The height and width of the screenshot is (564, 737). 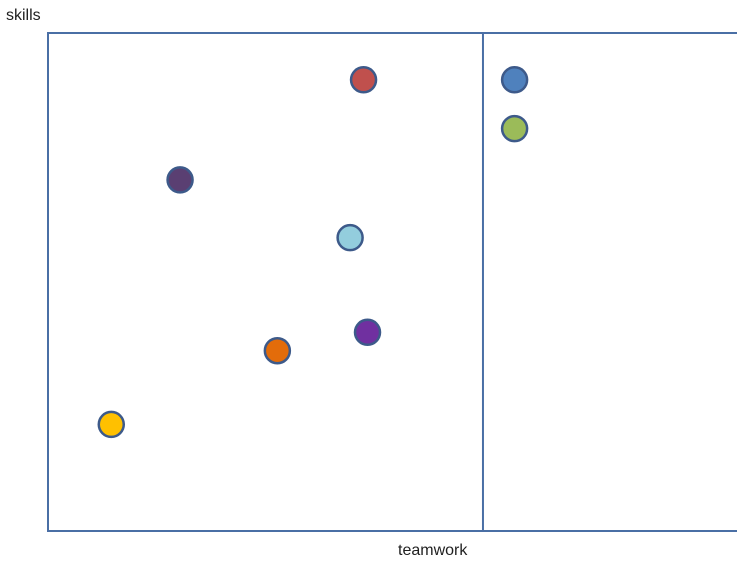 What do you see at coordinates (514, 80) in the screenshot?
I see `data-point-blue` at bounding box center [514, 80].